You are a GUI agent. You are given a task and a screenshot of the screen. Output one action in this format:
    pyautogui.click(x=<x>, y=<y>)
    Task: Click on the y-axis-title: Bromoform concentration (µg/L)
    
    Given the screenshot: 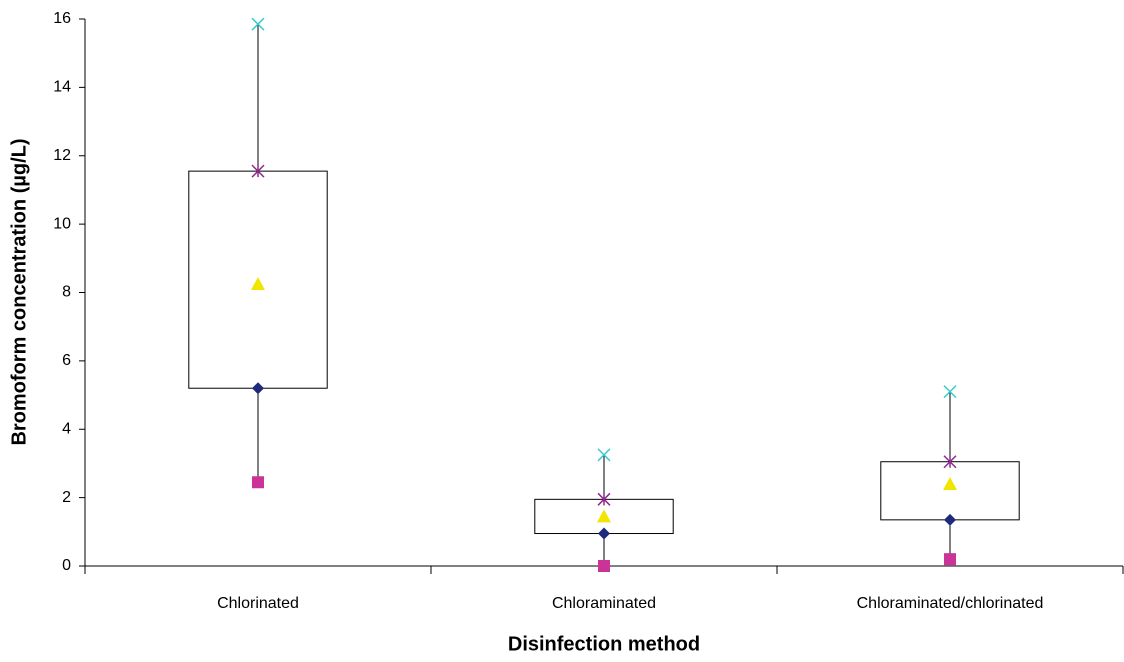 What is the action you would take?
    pyautogui.click(x=19, y=291)
    